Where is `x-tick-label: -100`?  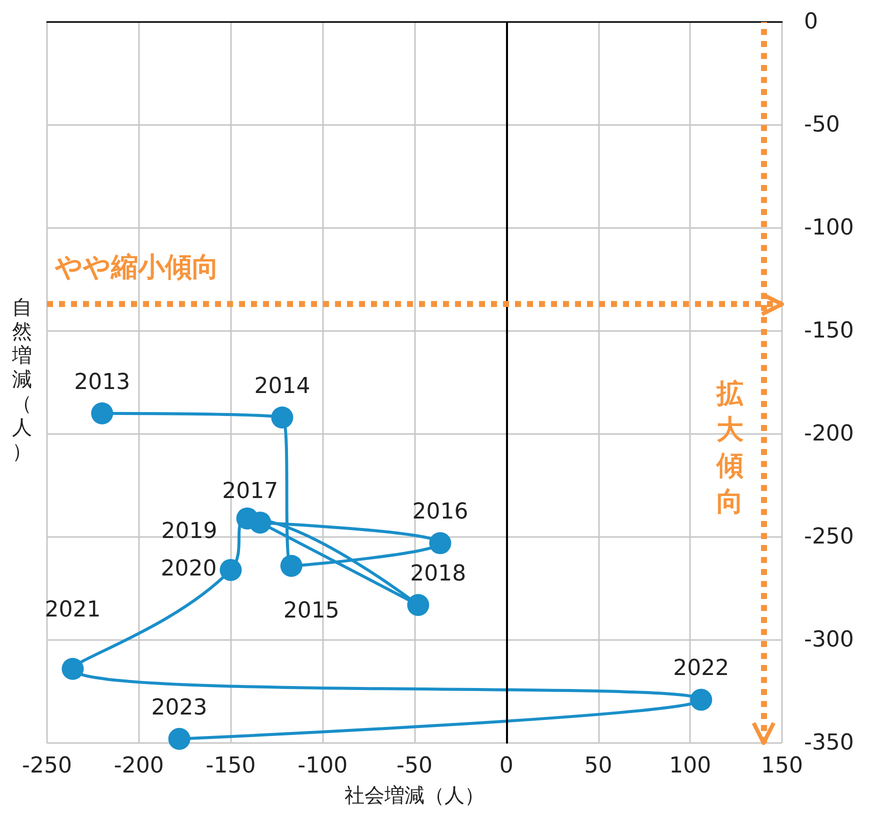
x-tick-label: -100 is located at coordinates (323, 766).